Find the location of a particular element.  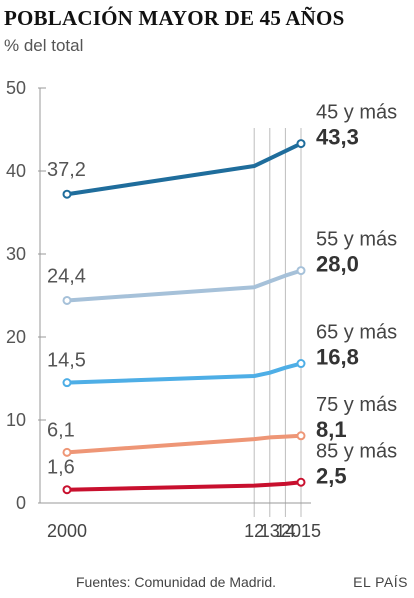

x-tick-label: 14 is located at coordinates (285, 531).